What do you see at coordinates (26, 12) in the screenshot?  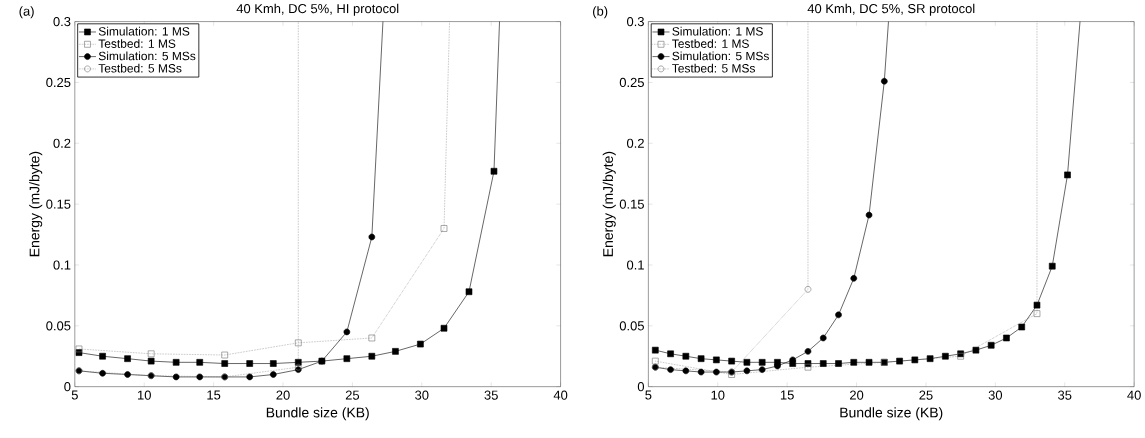 I see `text: (a)` at bounding box center [26, 12].